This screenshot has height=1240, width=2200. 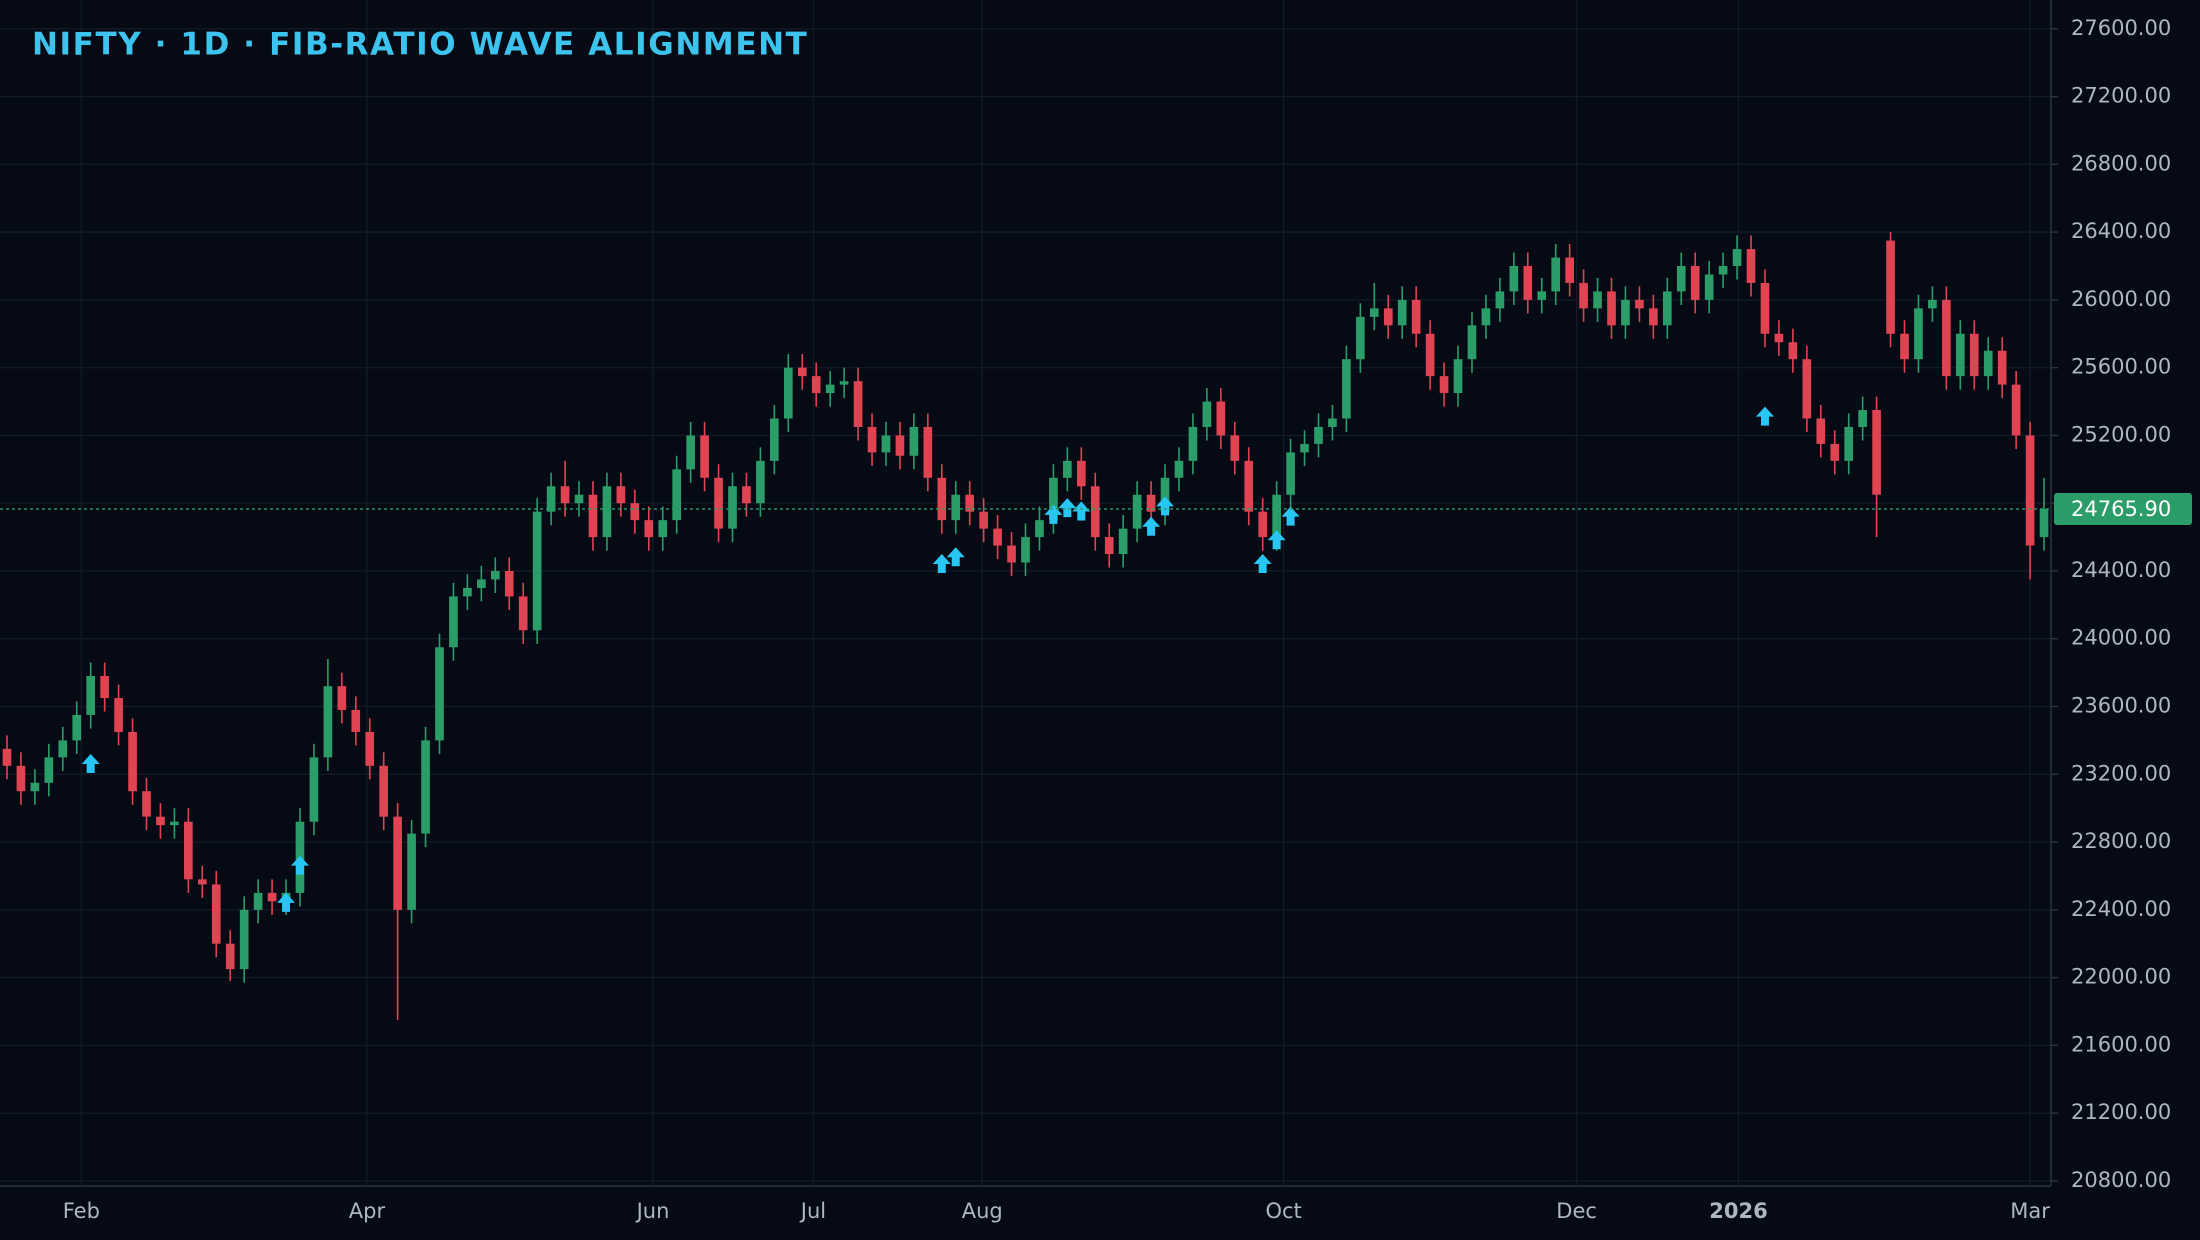 What do you see at coordinates (2121, 1180) in the screenshot?
I see `y-tick-label: 20800.00` at bounding box center [2121, 1180].